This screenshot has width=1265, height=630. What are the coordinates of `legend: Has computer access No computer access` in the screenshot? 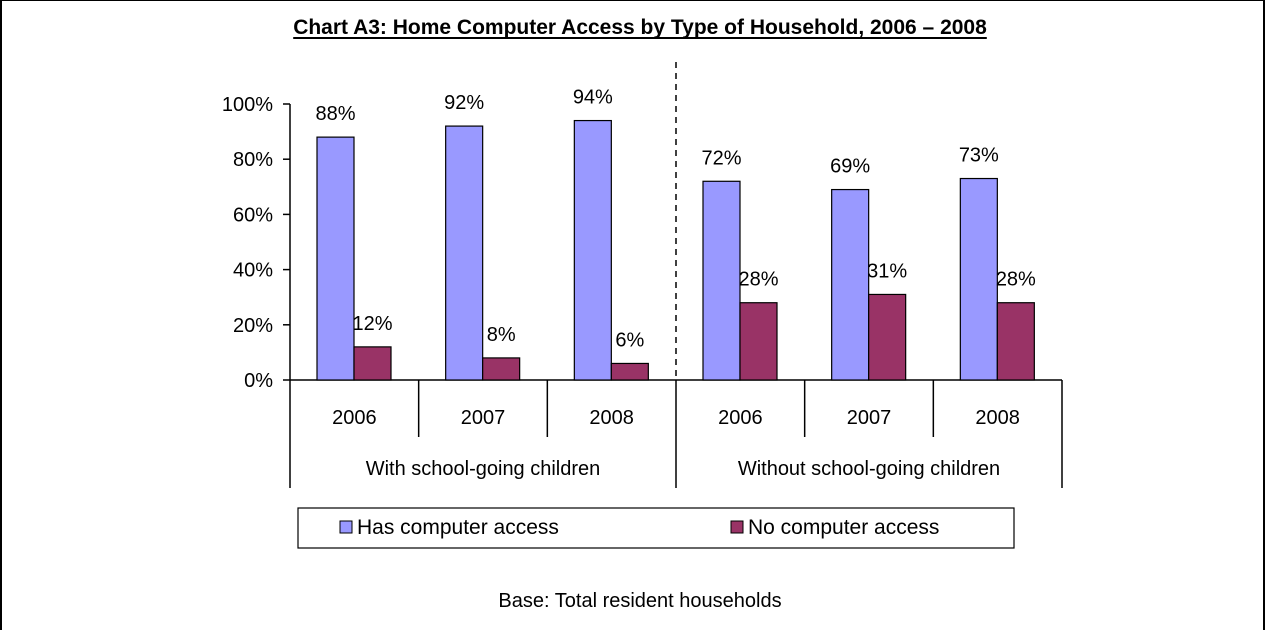 It's located at (656, 528).